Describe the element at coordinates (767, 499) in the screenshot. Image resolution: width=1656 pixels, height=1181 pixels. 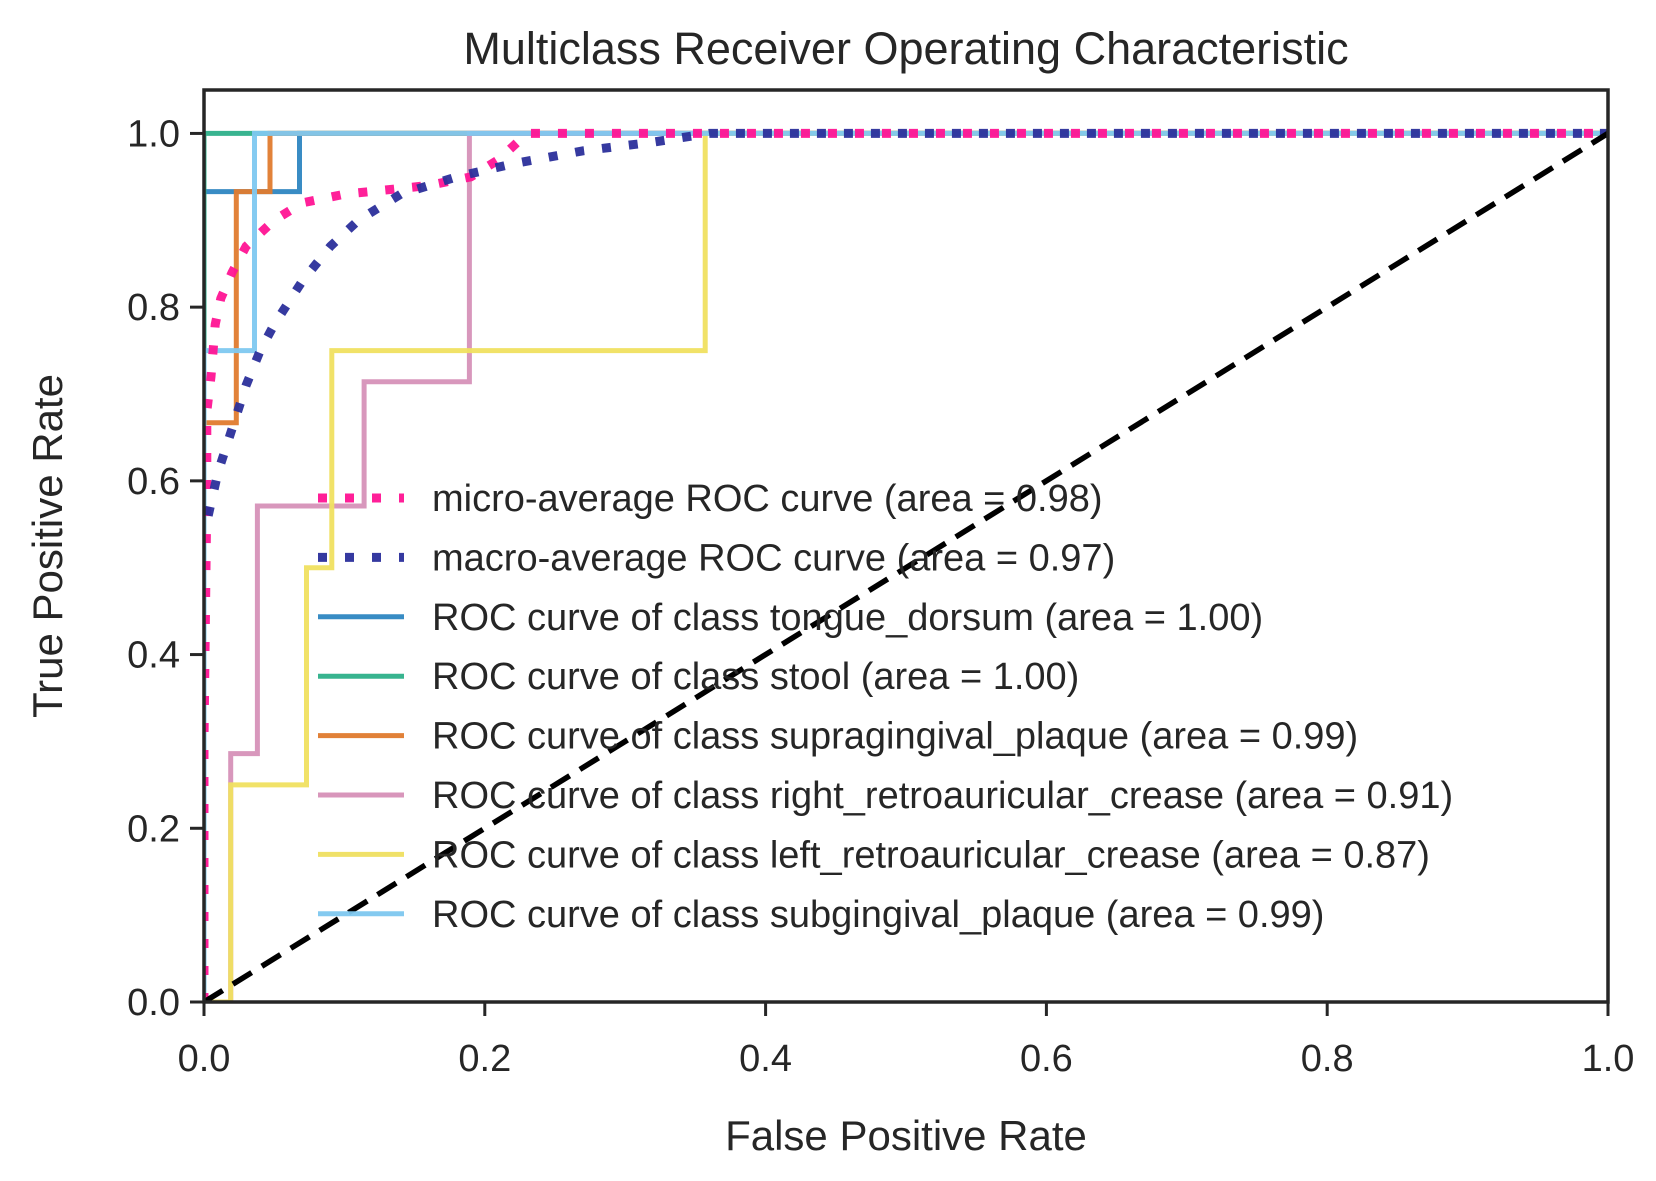
I see `legend-label: micro-average ROC curve (area = 0.98)` at that location.